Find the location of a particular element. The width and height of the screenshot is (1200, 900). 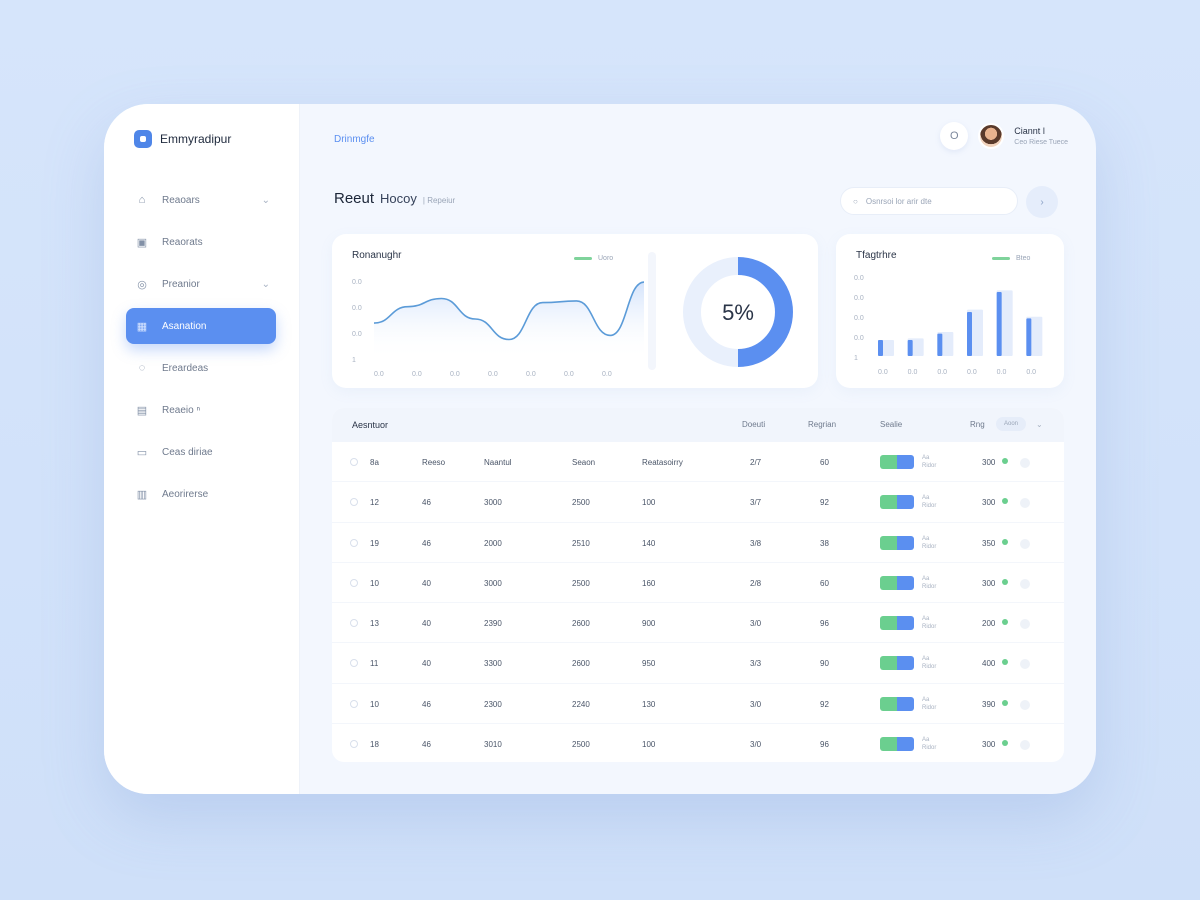

avatar is located at coordinates (991, 136).